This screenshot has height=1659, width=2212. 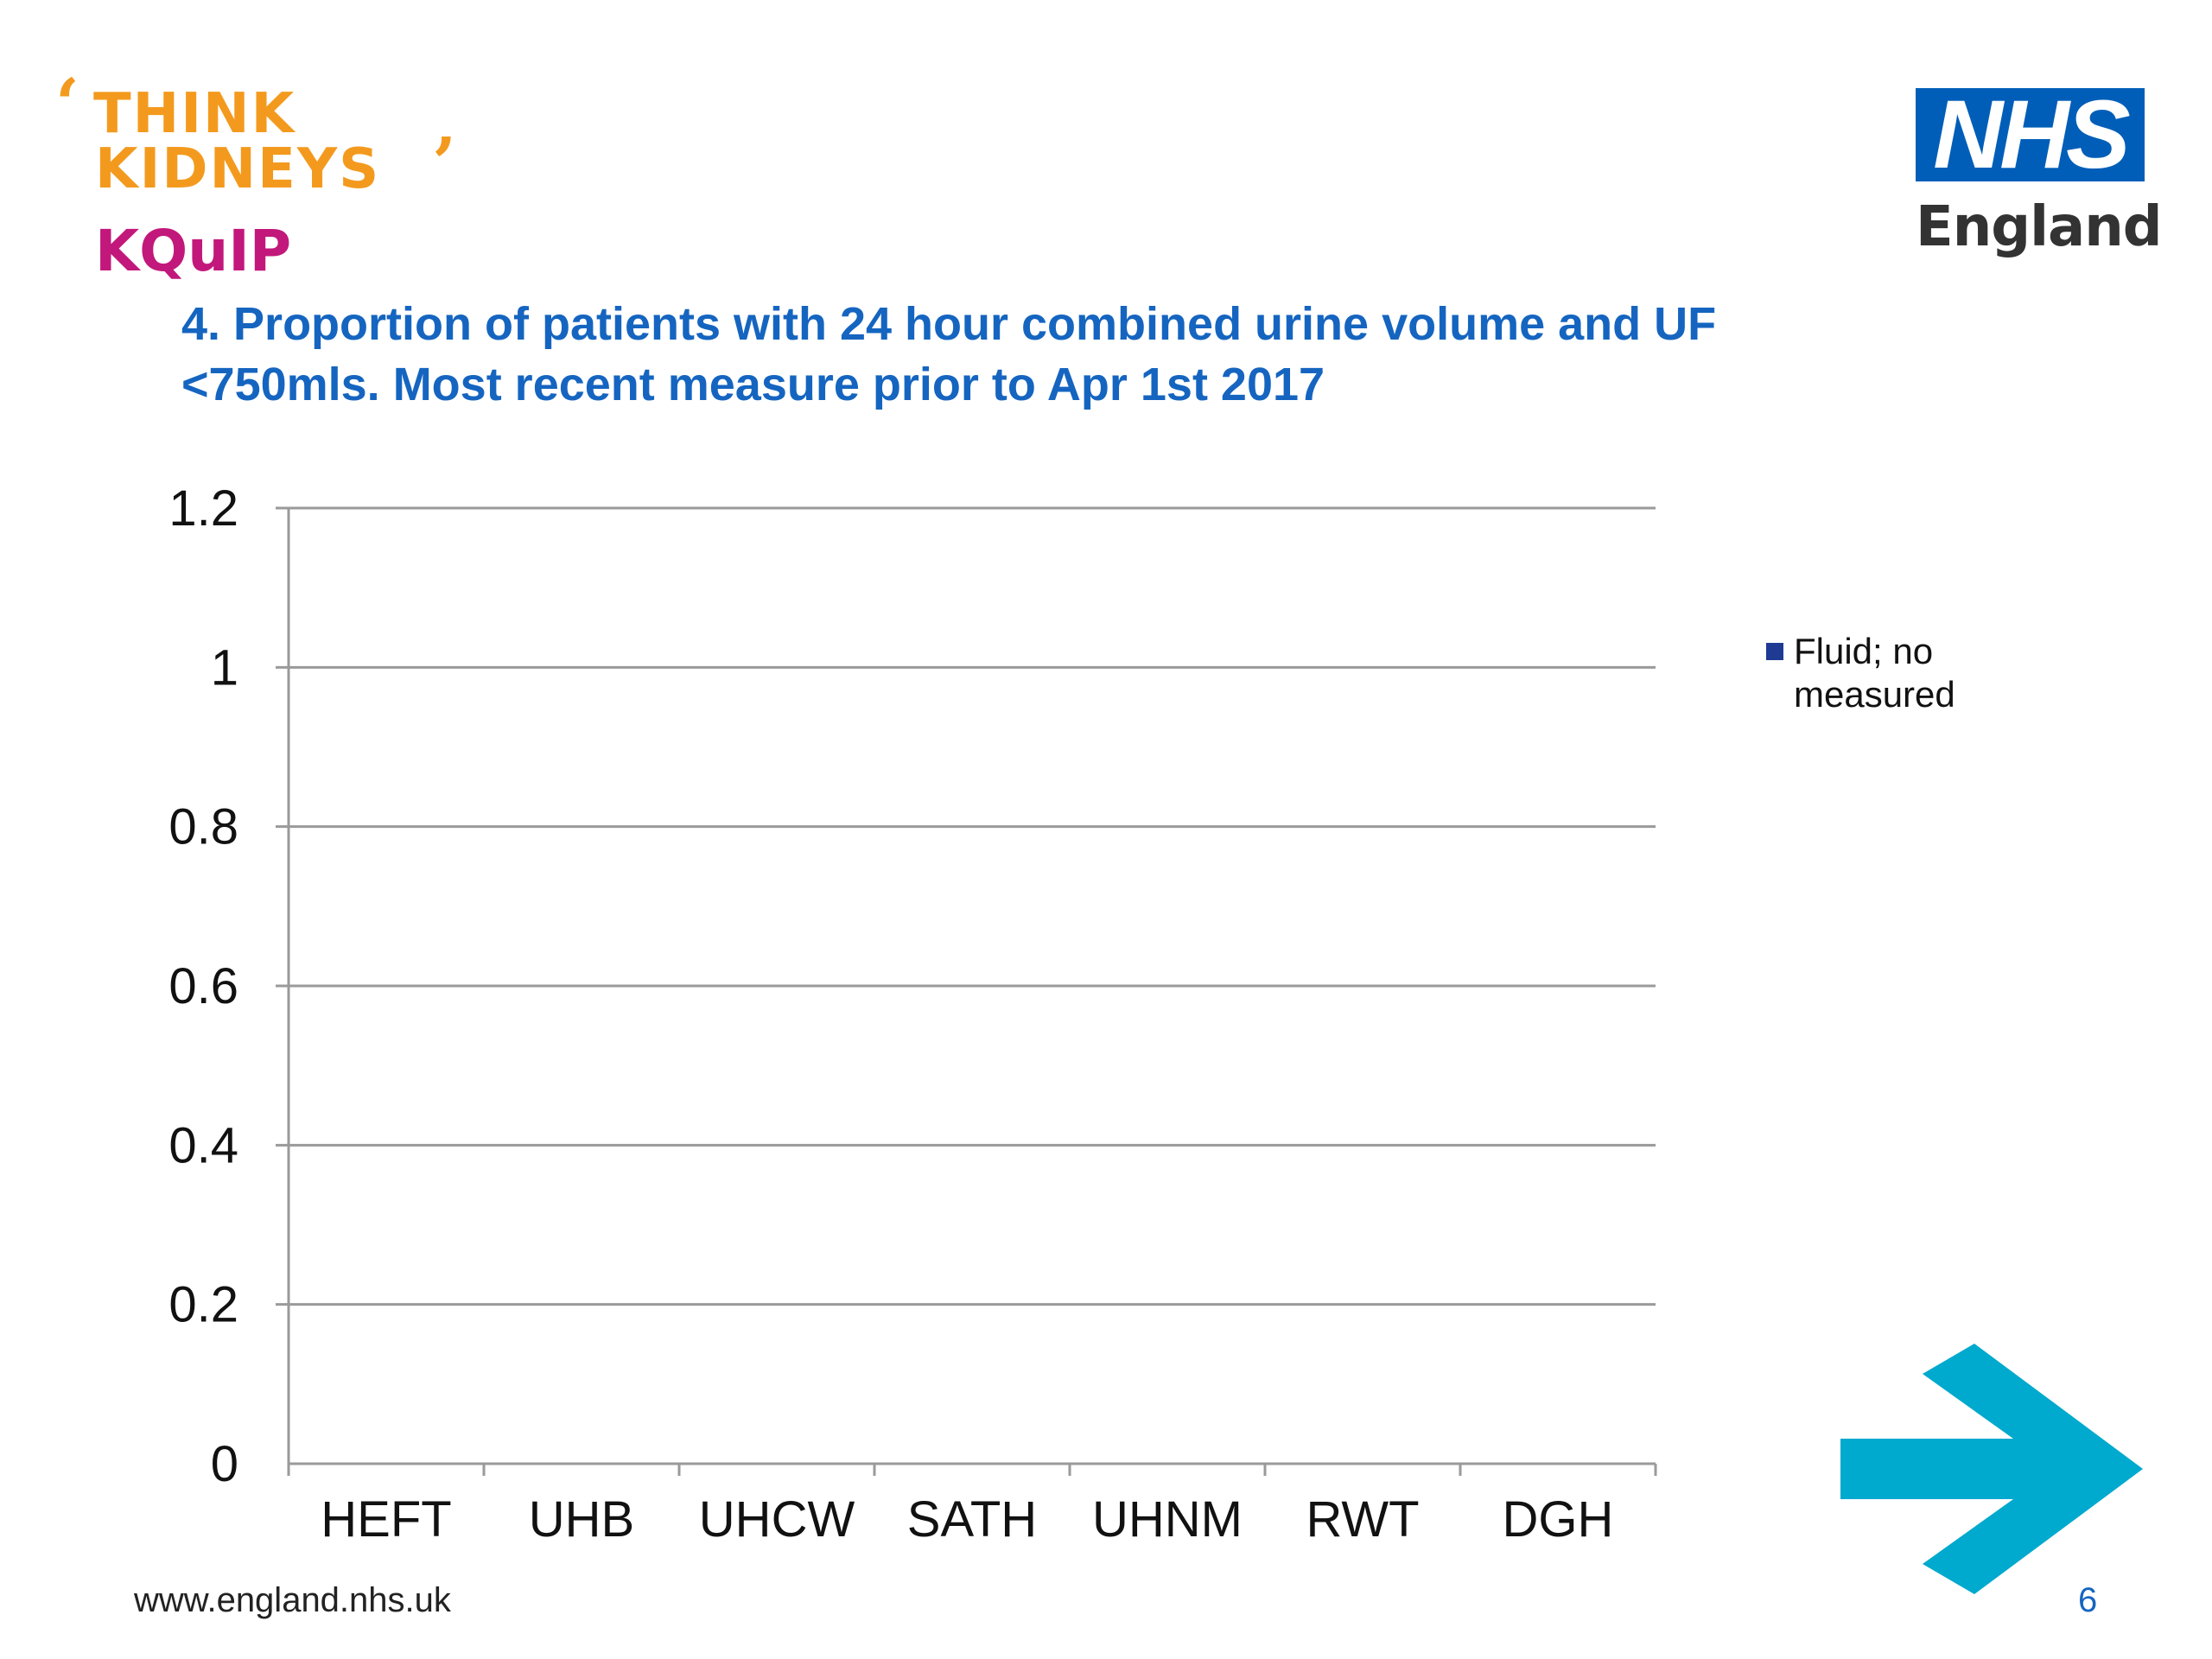 What do you see at coordinates (193, 251) in the screenshot?
I see `kquip-logo-text: KQuIP` at bounding box center [193, 251].